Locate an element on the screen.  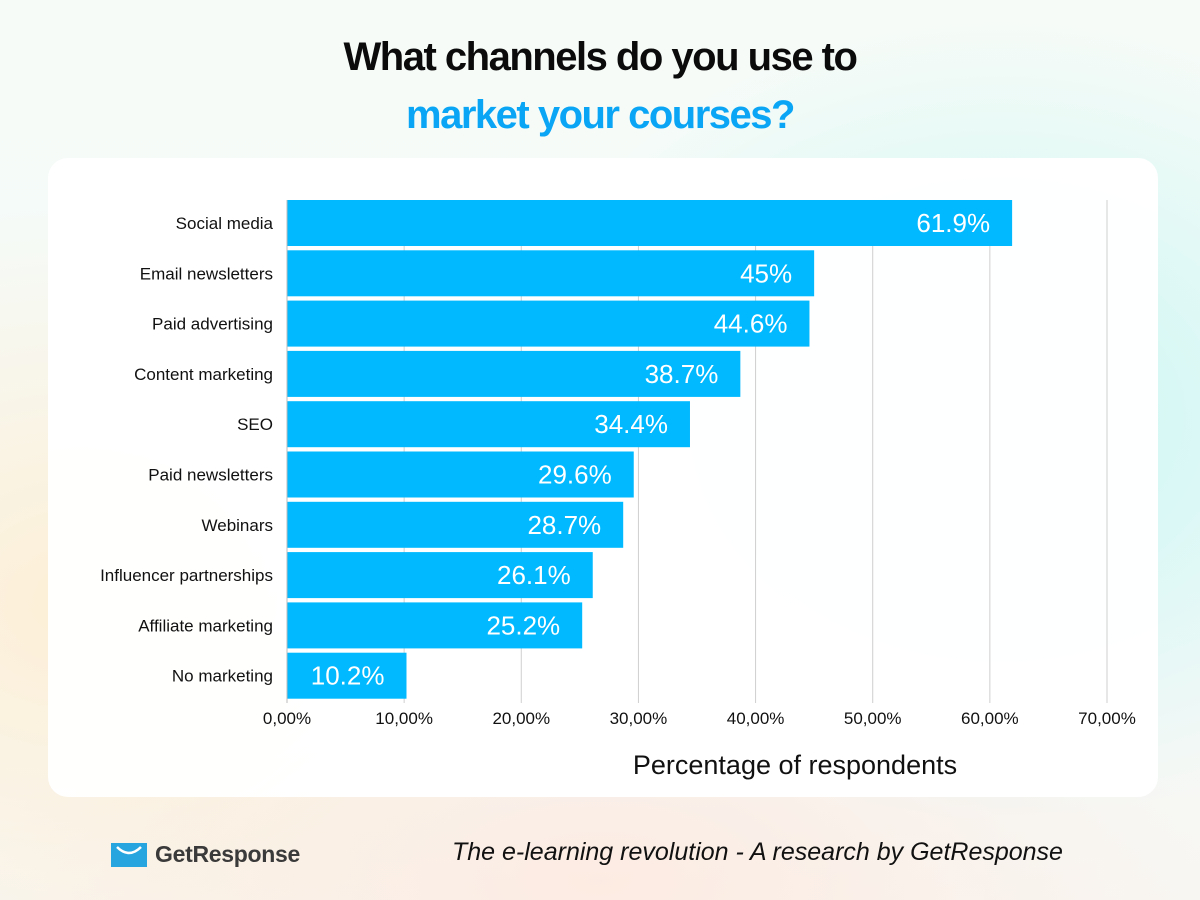
x-tick-label: 10,00% is located at coordinates (404, 718).